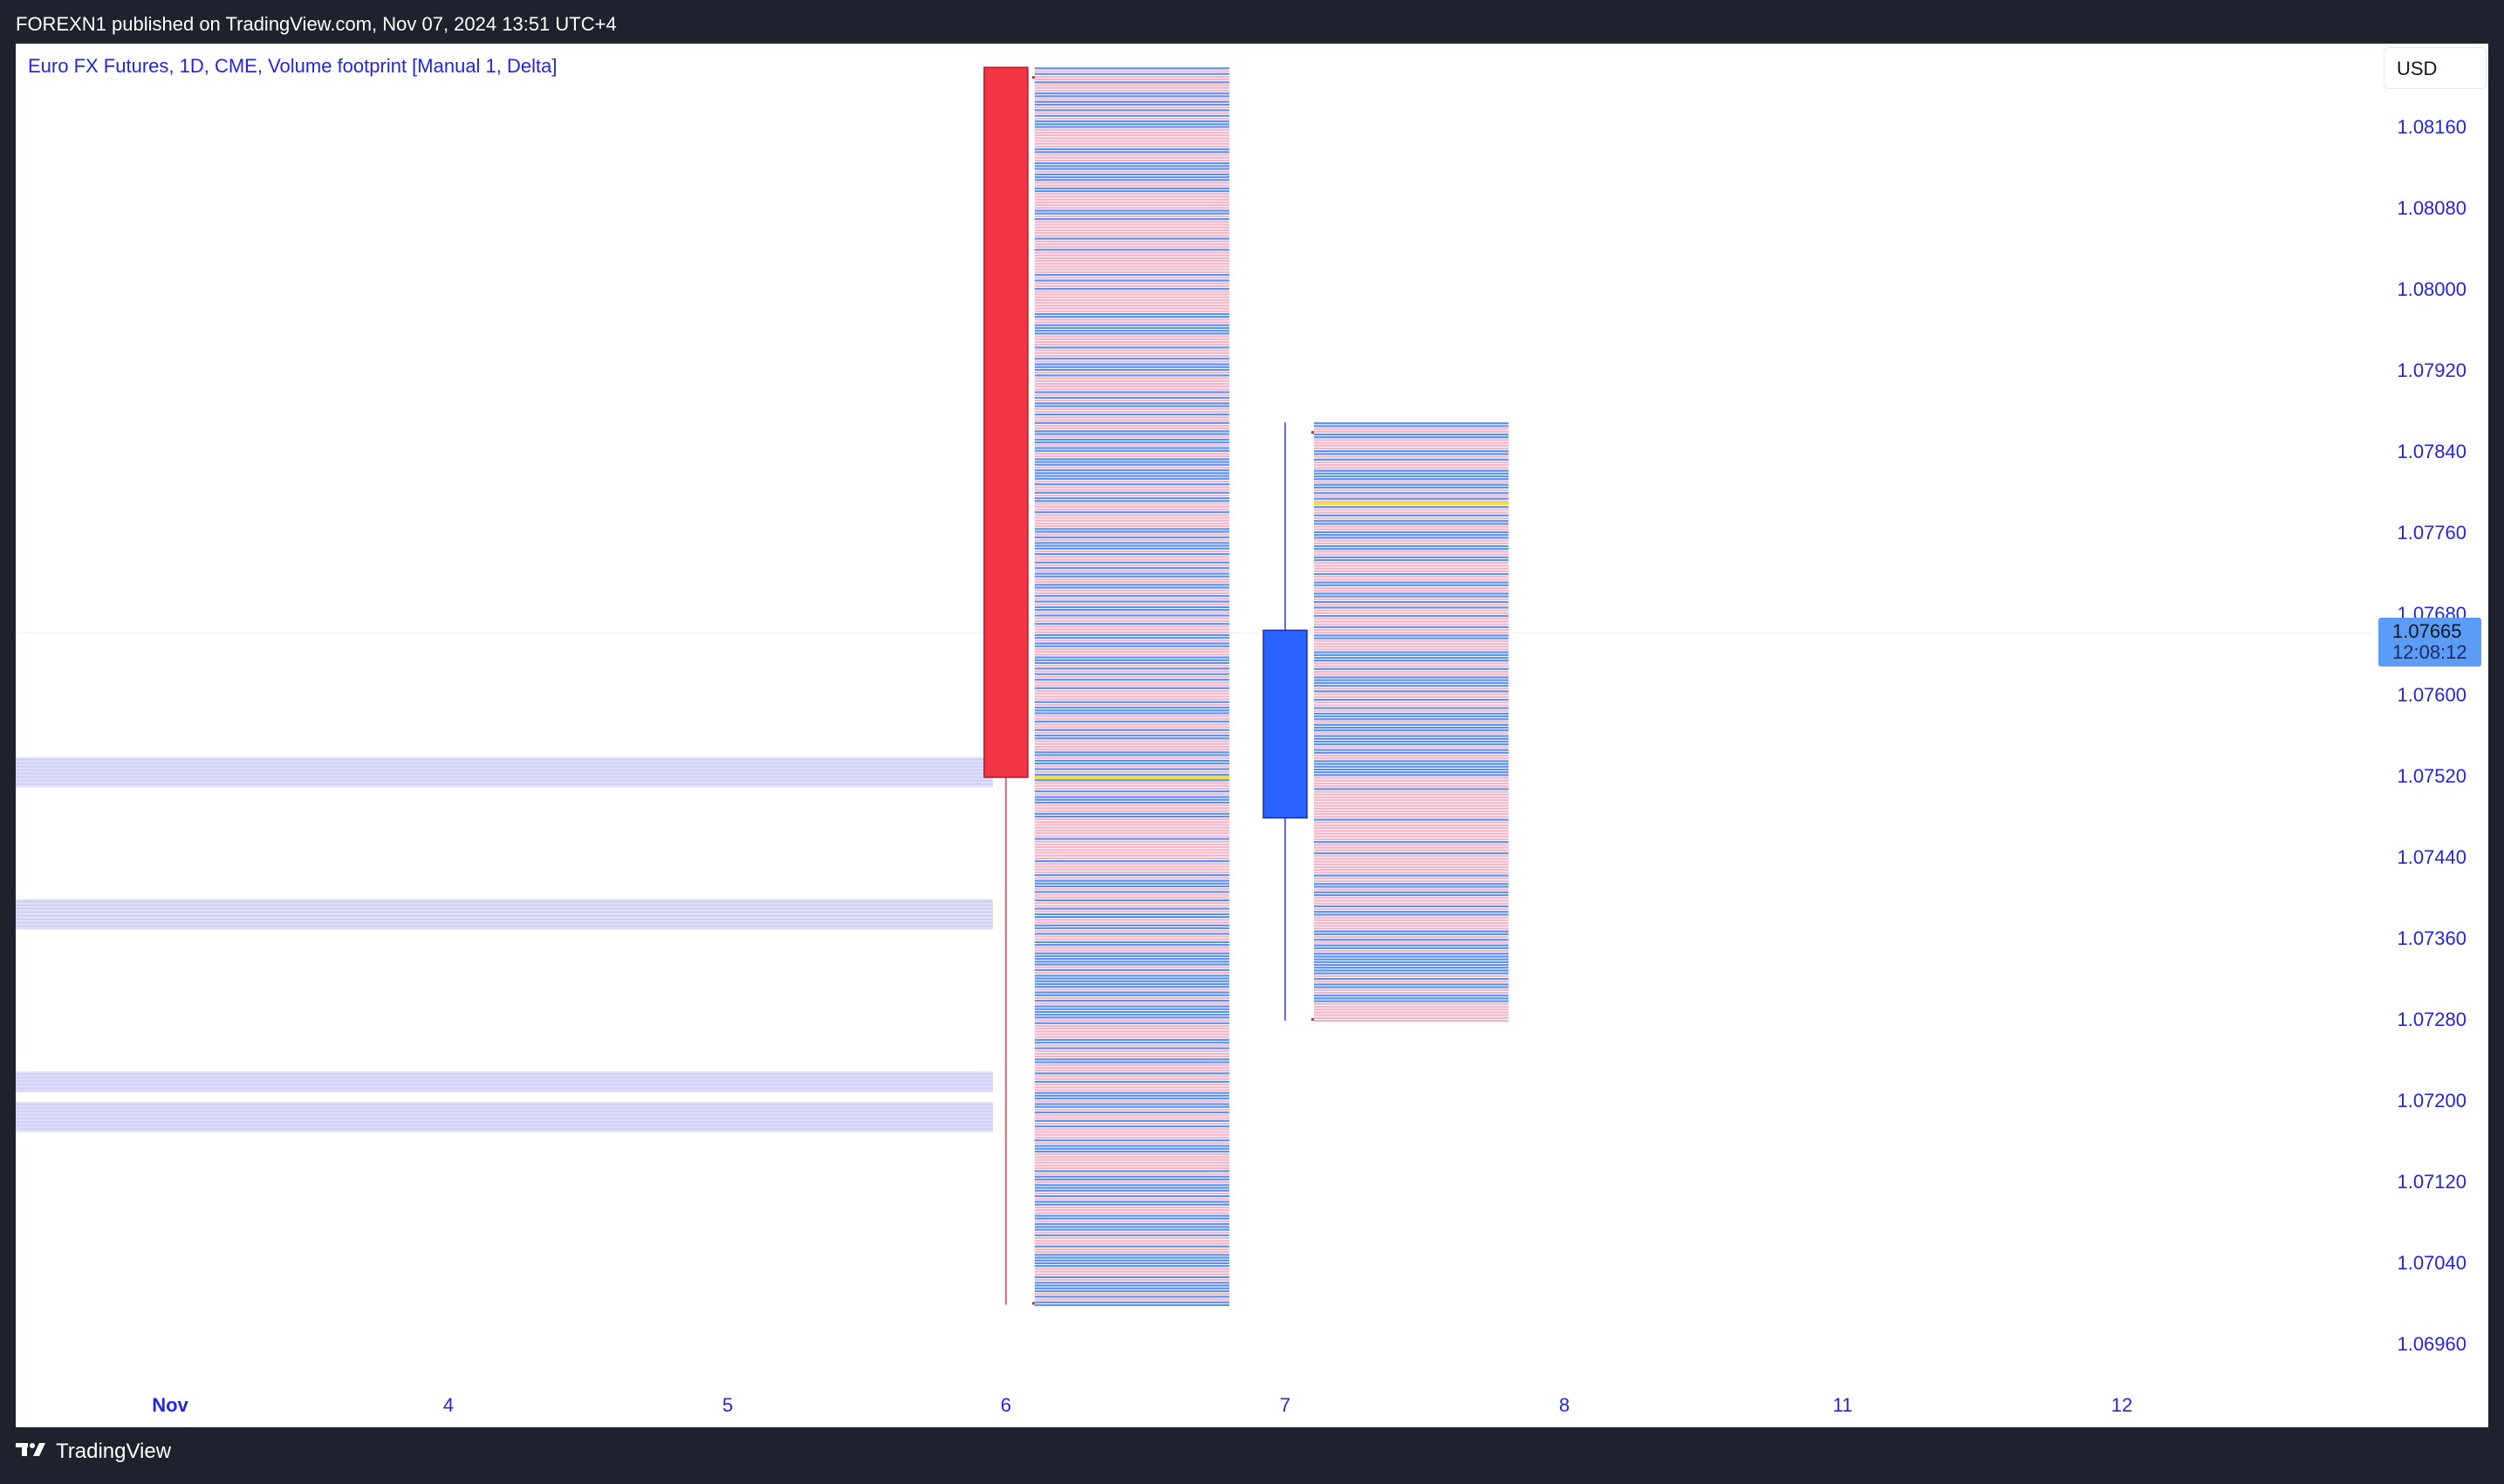 The width and height of the screenshot is (2504, 1484). I want to click on price-tick-label: 1.07120, so click(2431, 1182).